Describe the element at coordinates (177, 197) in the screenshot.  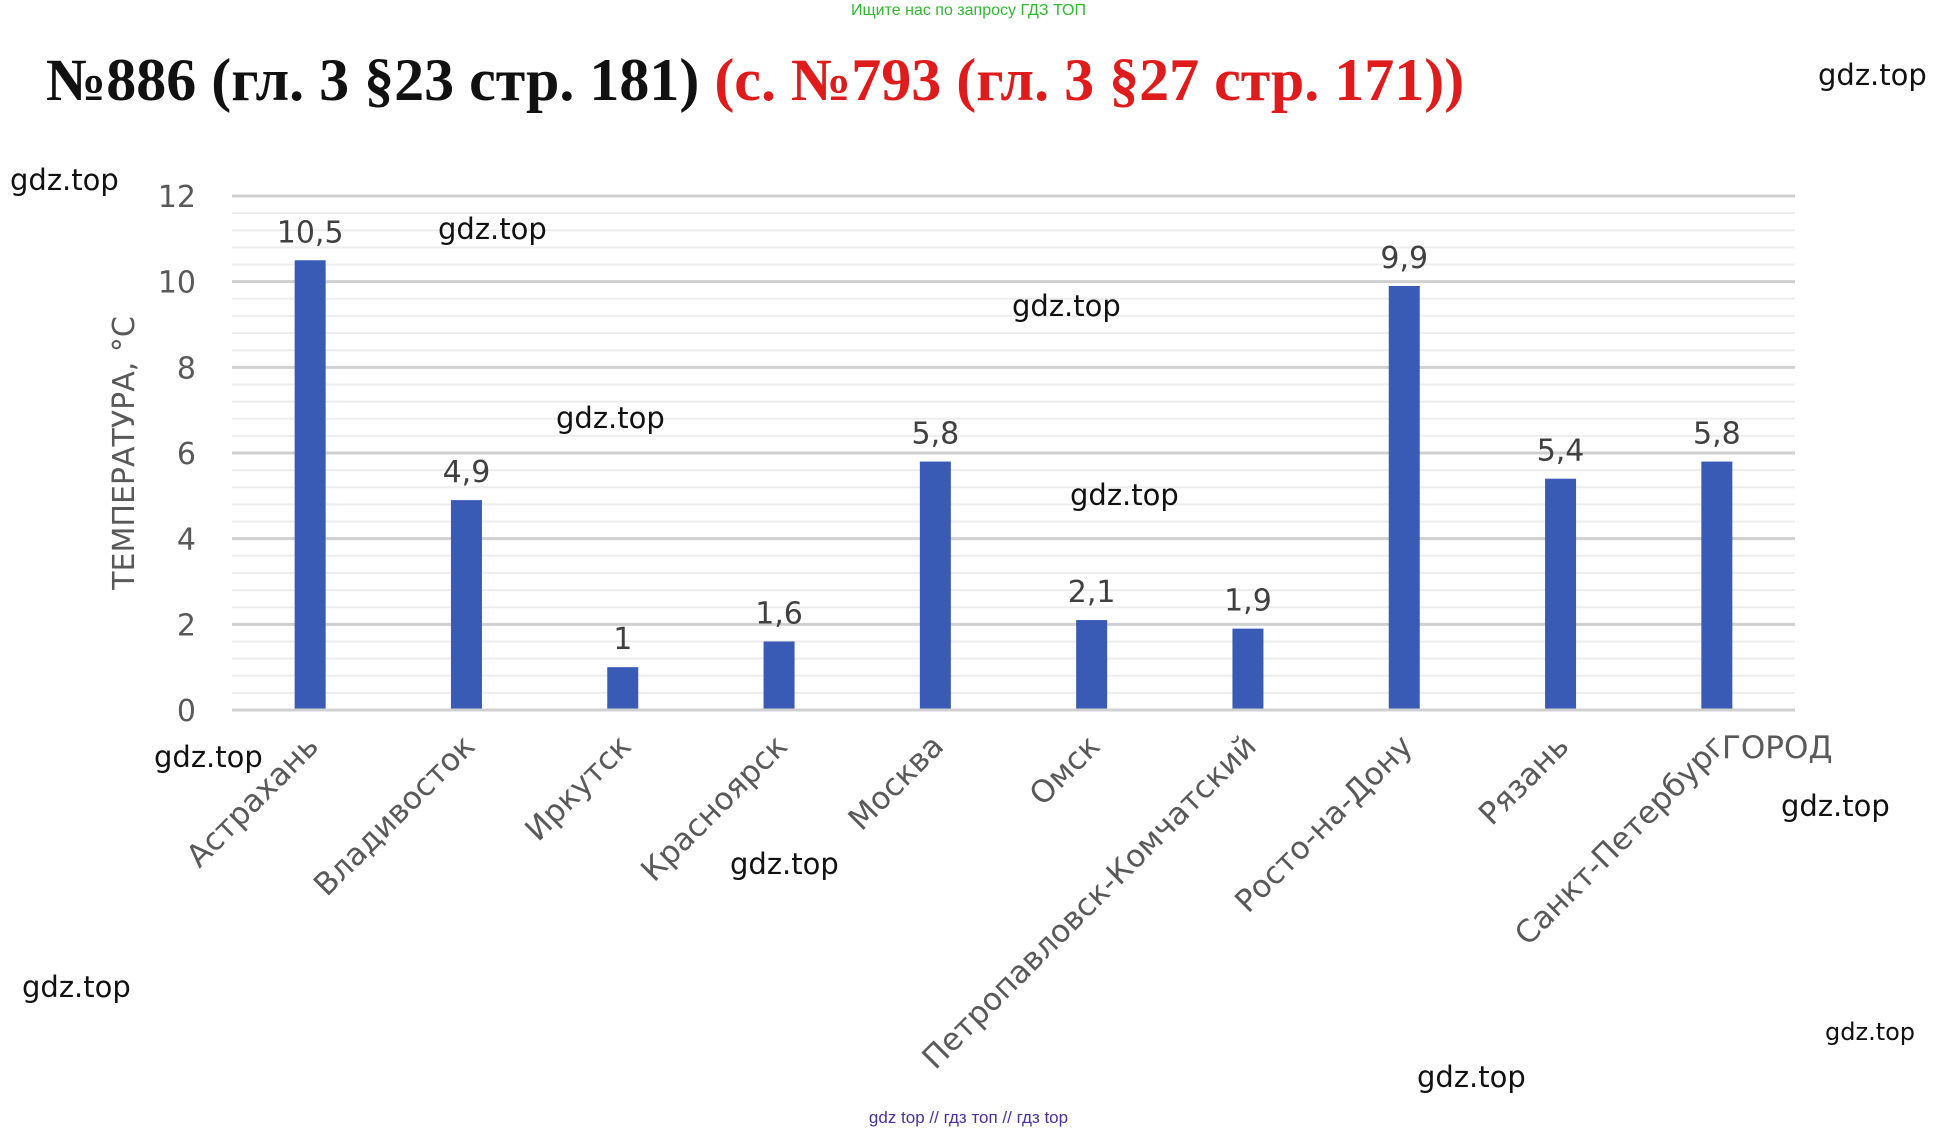
I see `y-tick-label: 12` at that location.